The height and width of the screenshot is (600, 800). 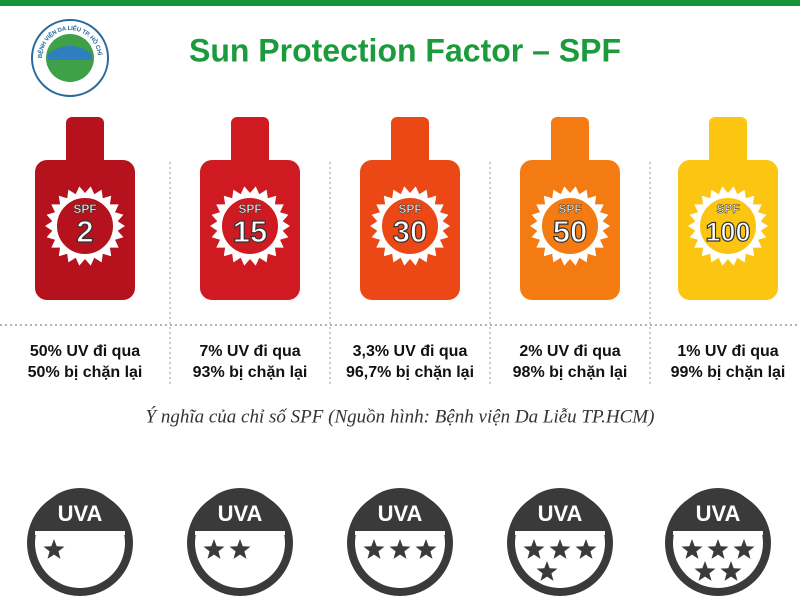 What do you see at coordinates (410, 351) in the screenshot?
I see `bottle-caption: 3,3% UV đi qua` at bounding box center [410, 351].